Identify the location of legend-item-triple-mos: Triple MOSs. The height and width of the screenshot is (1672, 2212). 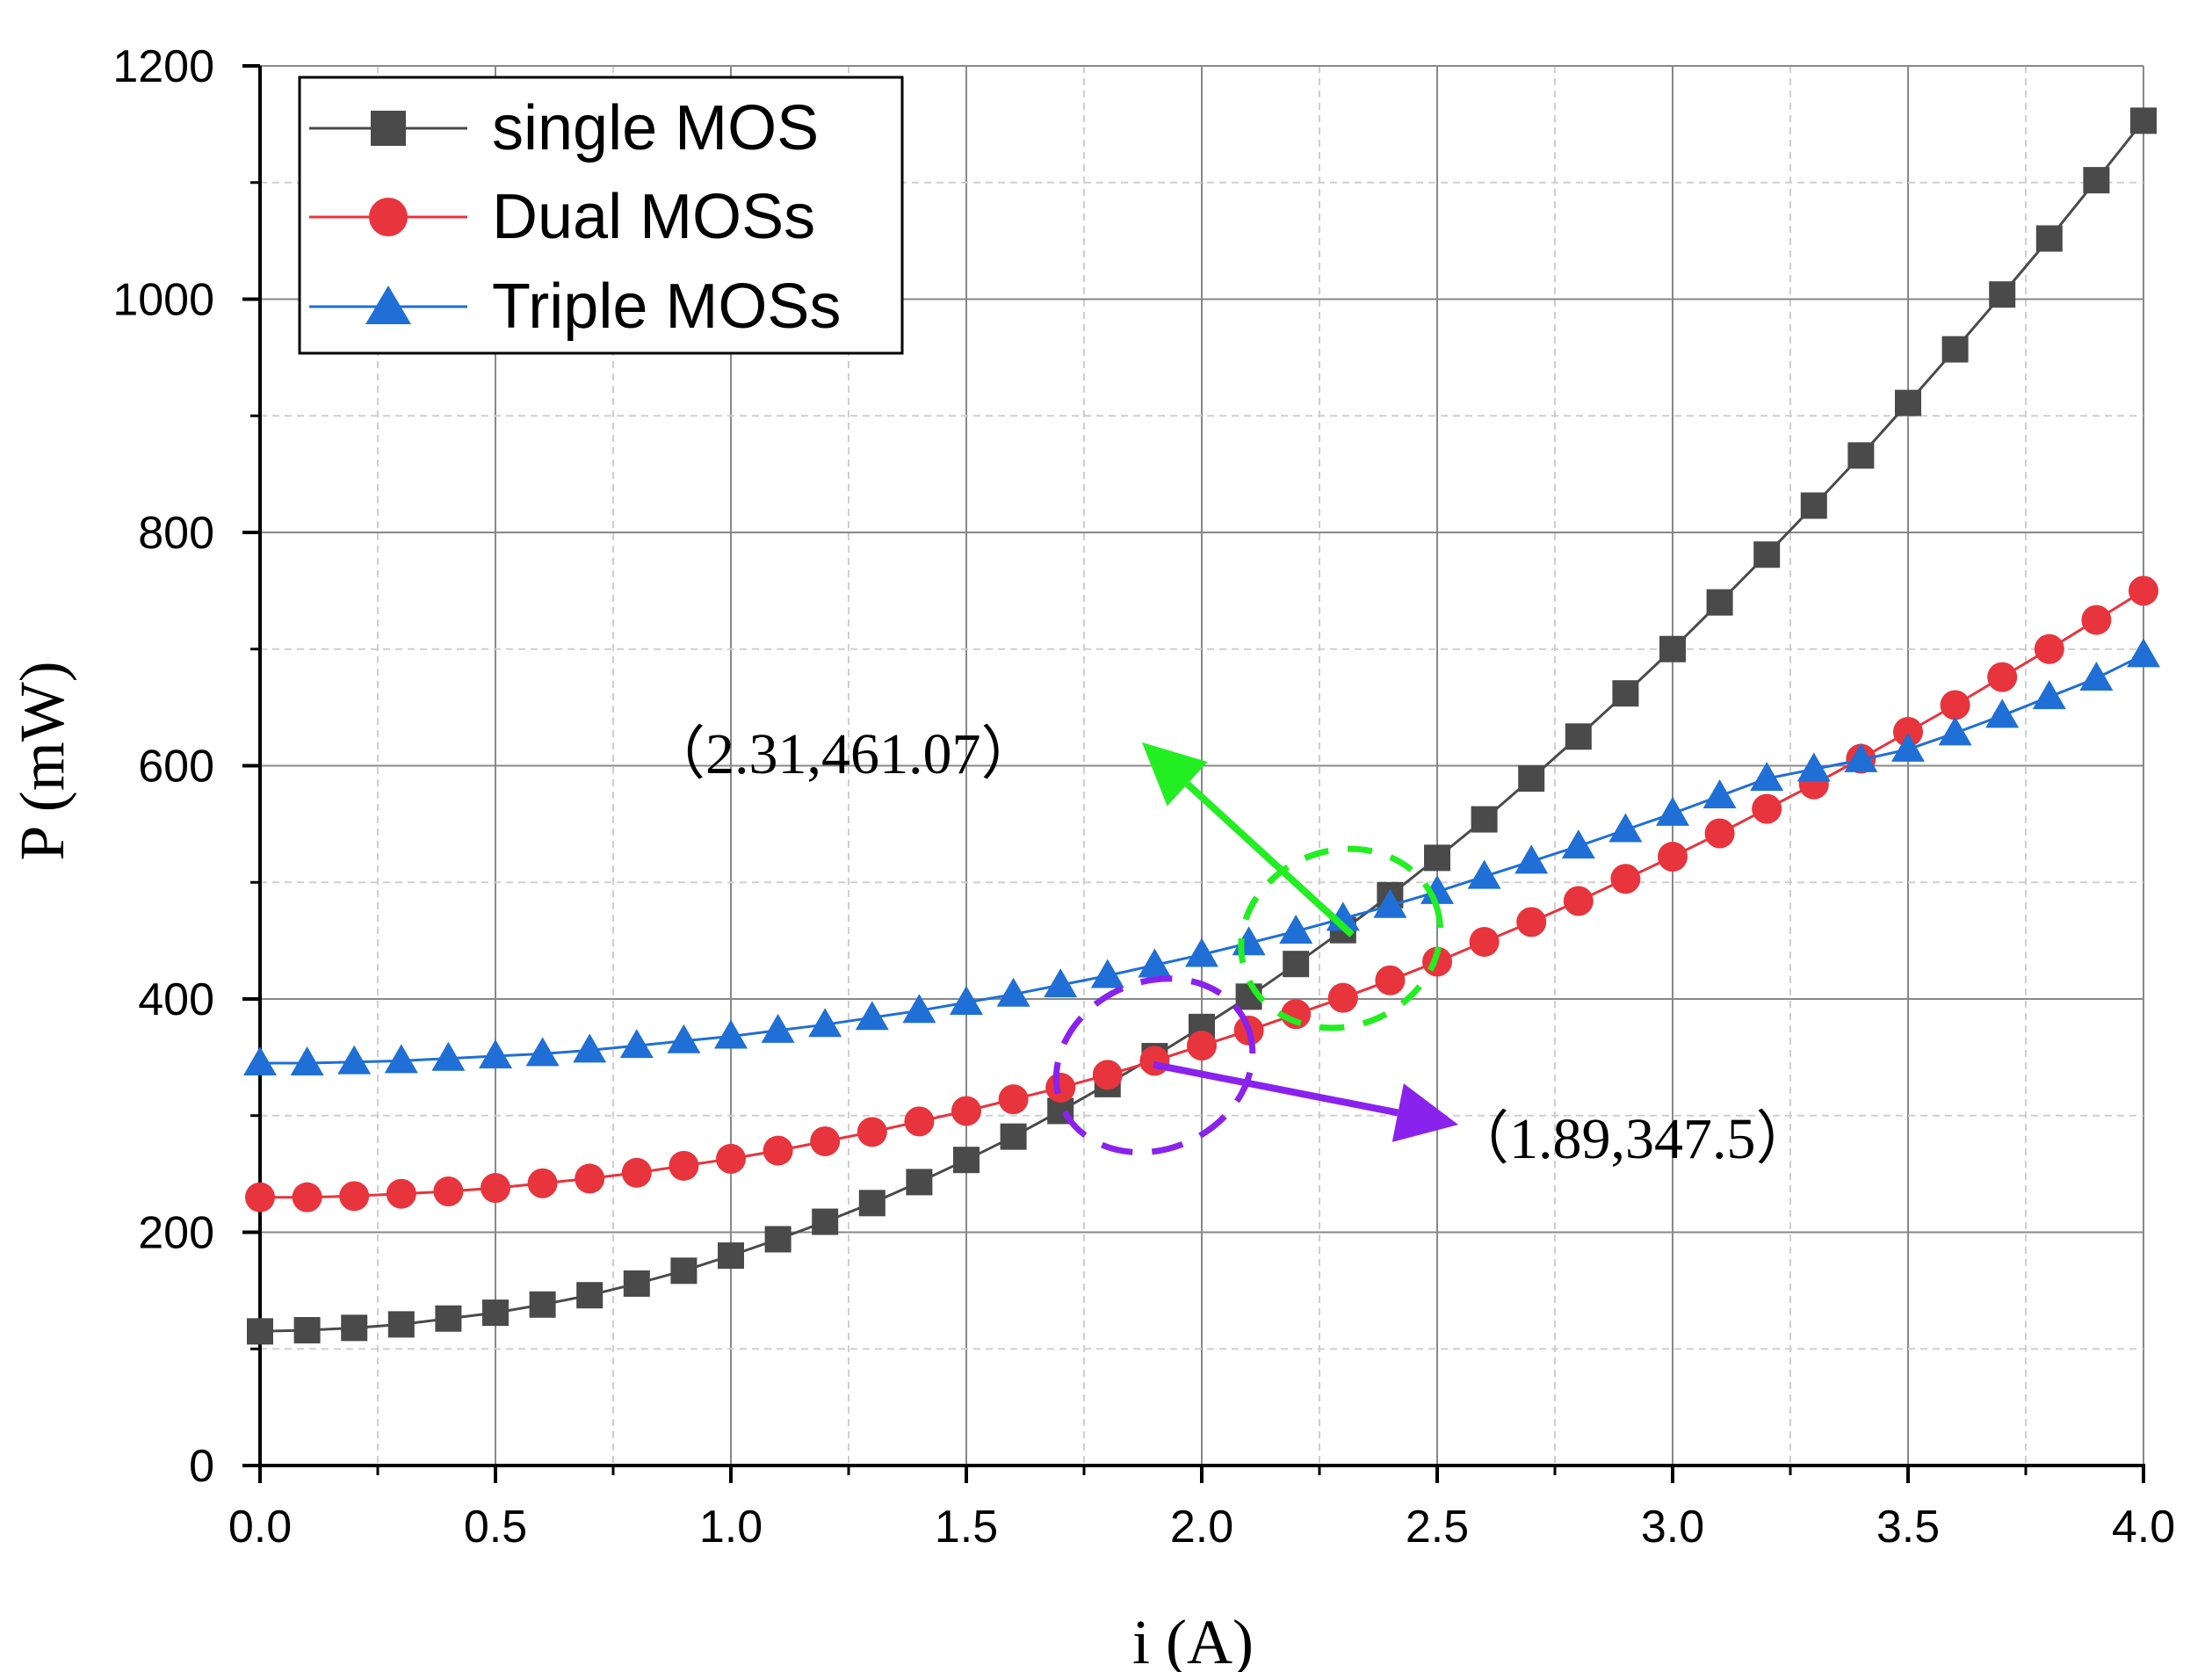
(575, 306).